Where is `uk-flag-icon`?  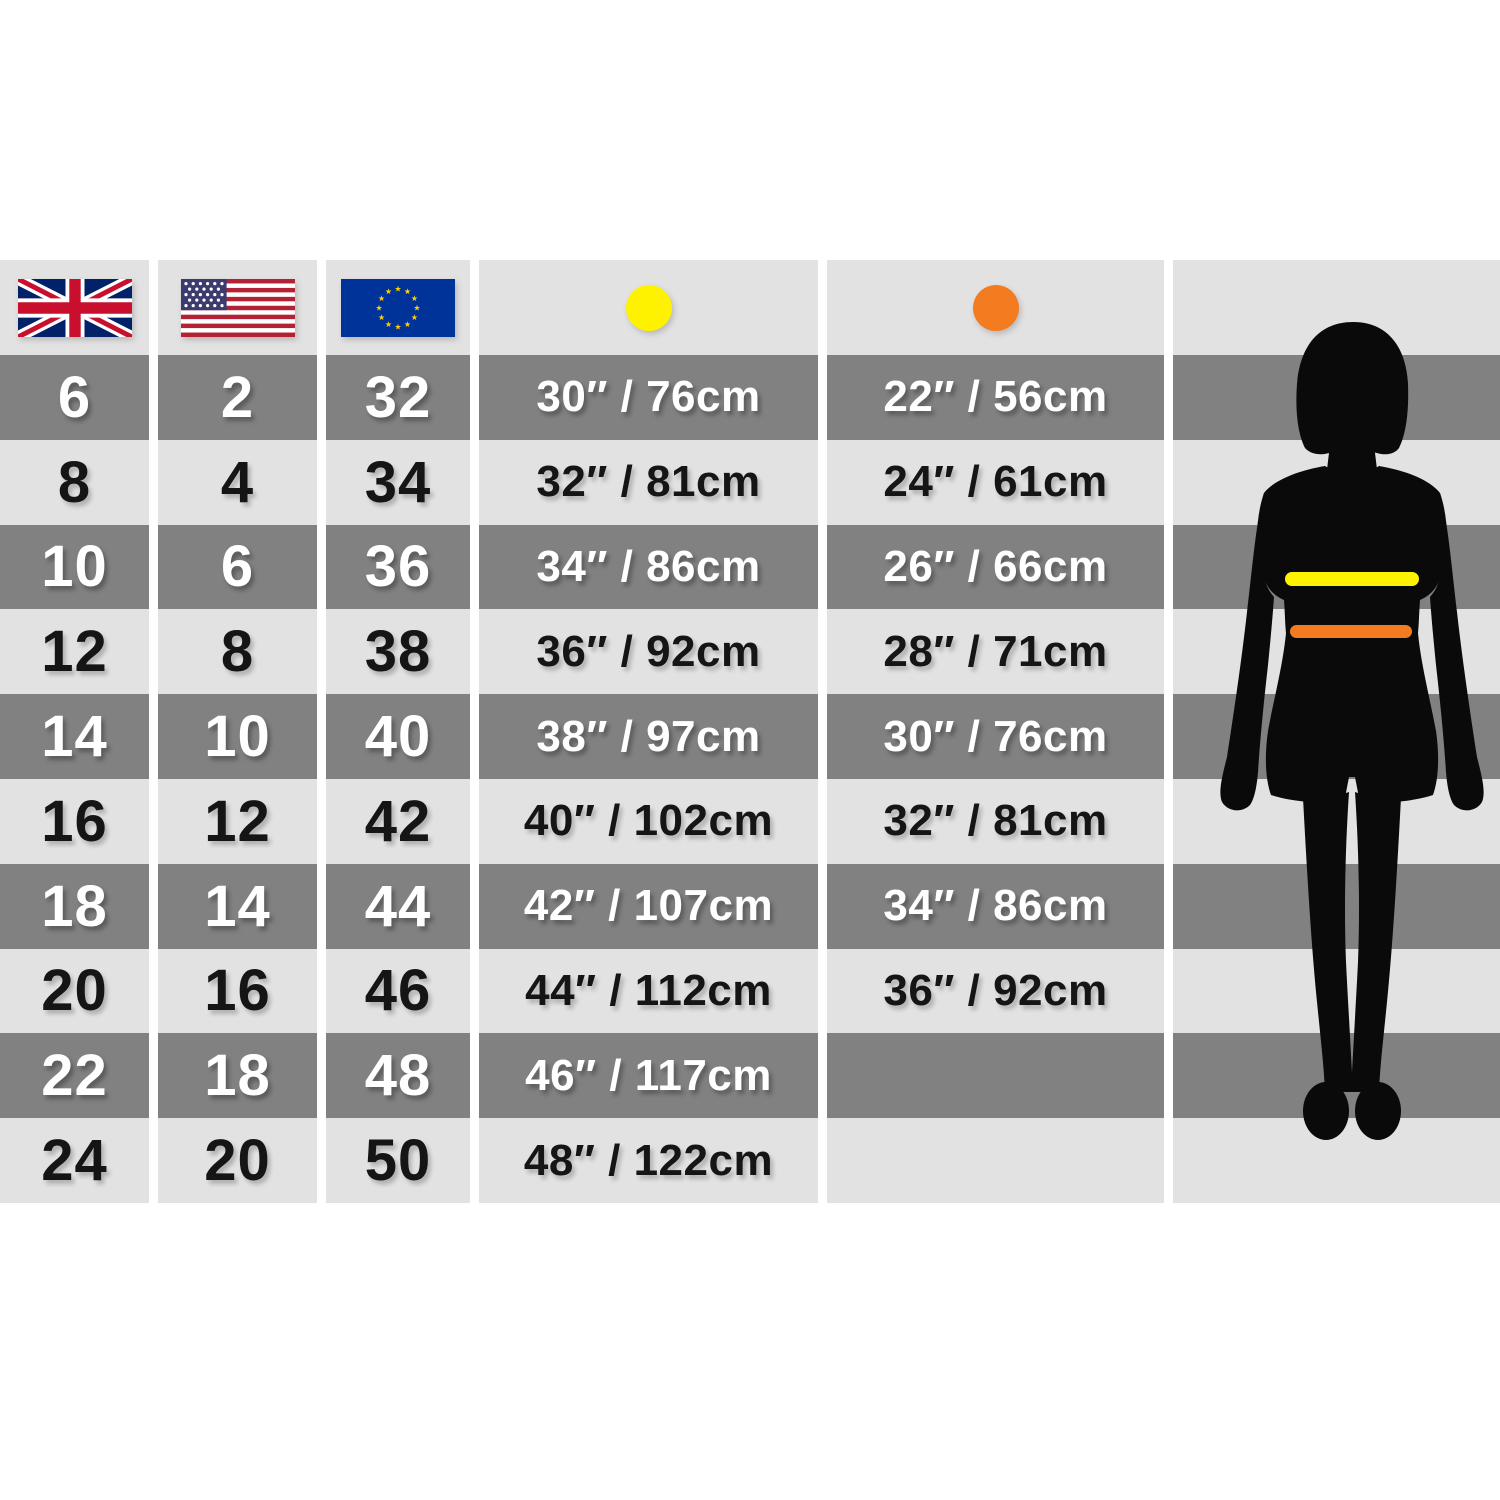 uk-flag-icon is located at coordinates (74, 307).